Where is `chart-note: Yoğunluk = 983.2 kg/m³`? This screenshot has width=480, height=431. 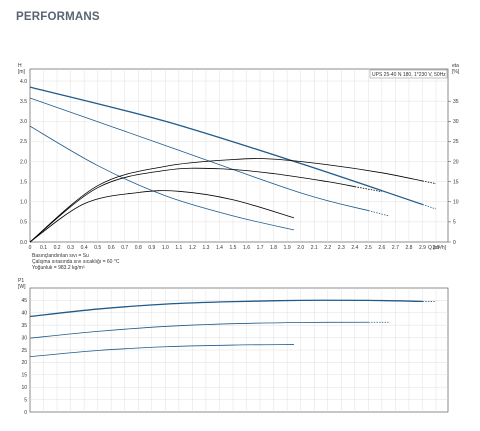
chart-note: Yoğunluk = 983.2 kg/m³ is located at coordinates (58, 268).